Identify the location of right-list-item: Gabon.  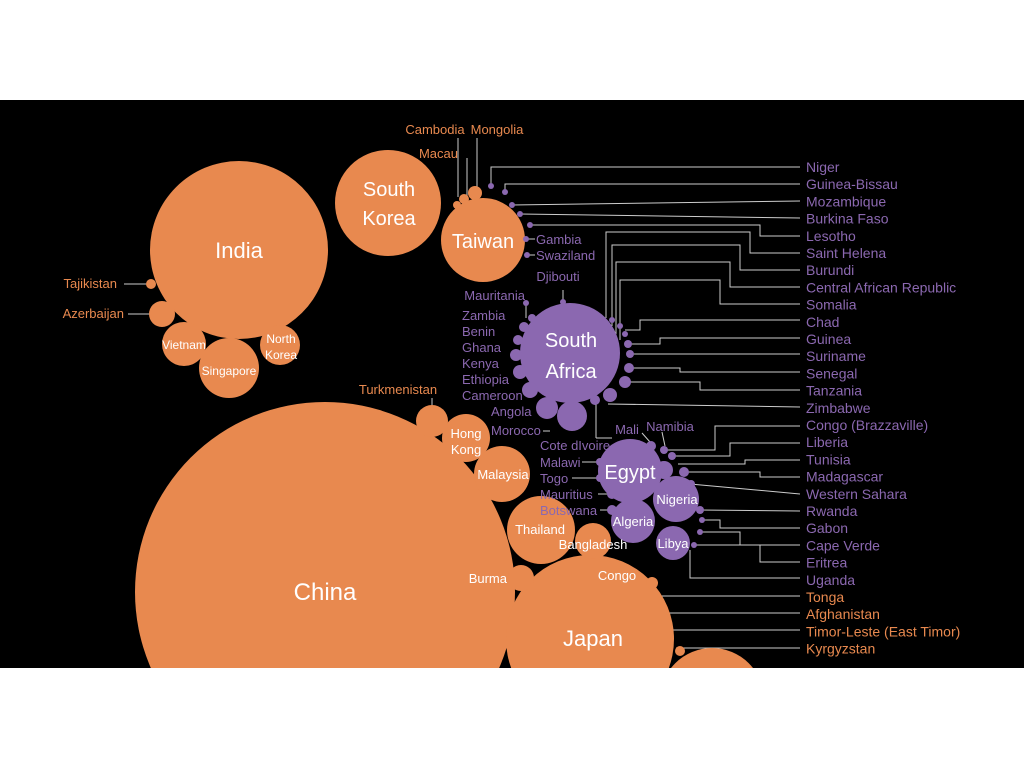
(827, 528).